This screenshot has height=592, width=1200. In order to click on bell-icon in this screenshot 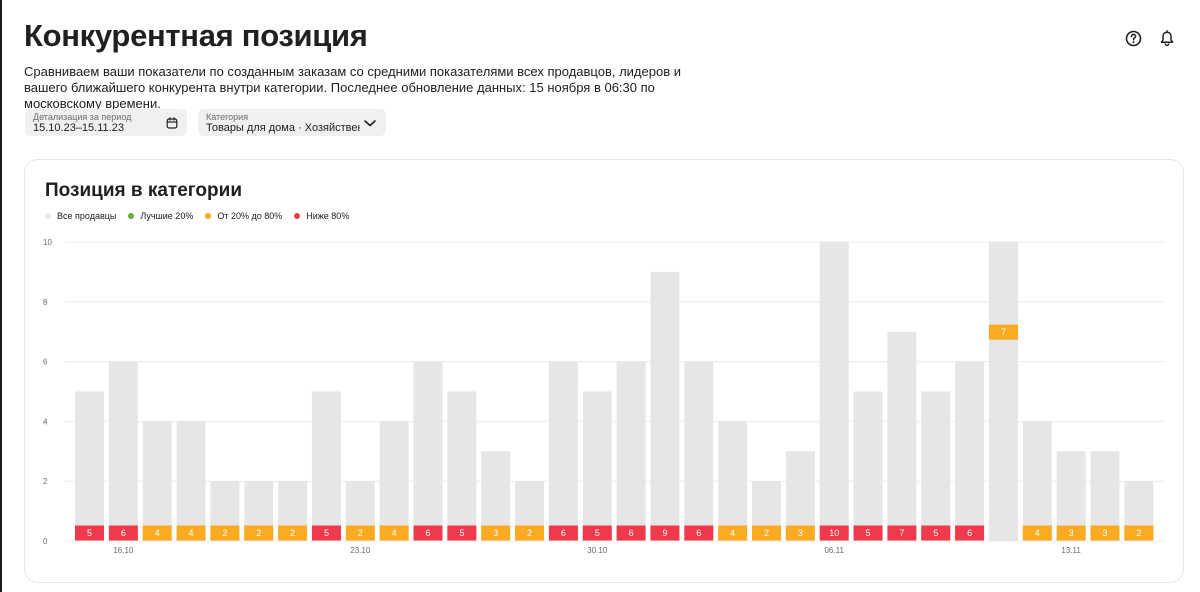, I will do `click(1166, 38)`.